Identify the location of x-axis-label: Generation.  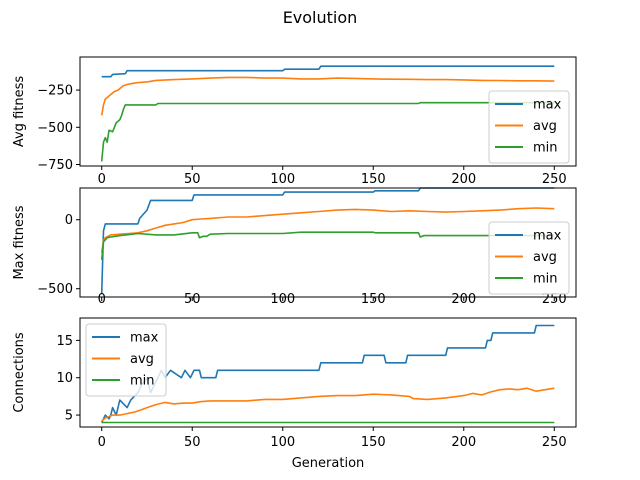
(328, 463).